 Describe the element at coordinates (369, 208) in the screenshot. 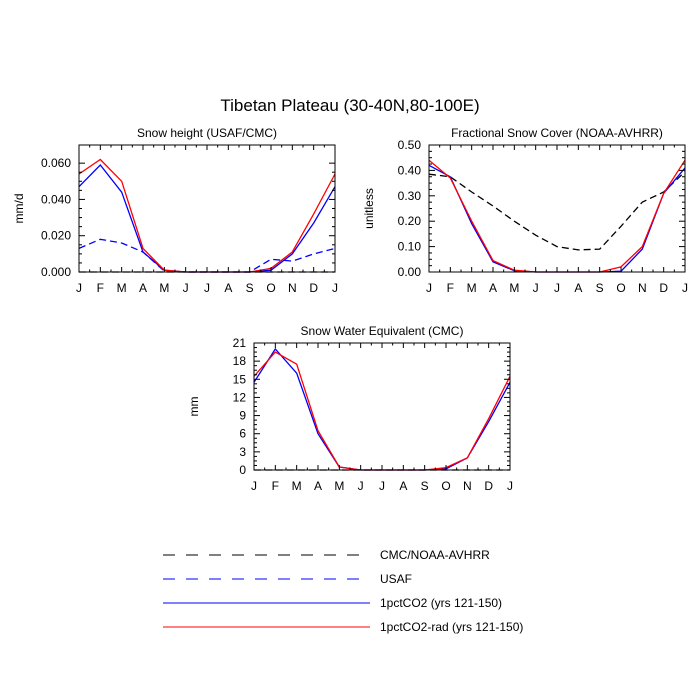

I see `y-axis-label: unitless` at that location.